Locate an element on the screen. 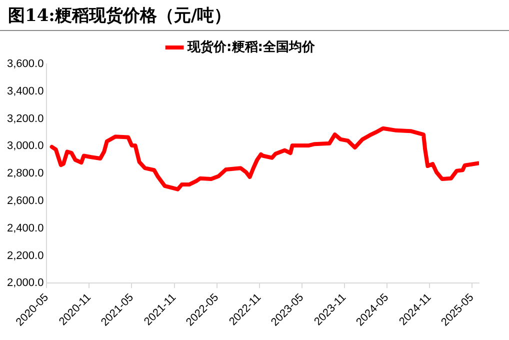 The image size is (509, 340). y-tick-label: 3,600.0 is located at coordinates (25, 64).